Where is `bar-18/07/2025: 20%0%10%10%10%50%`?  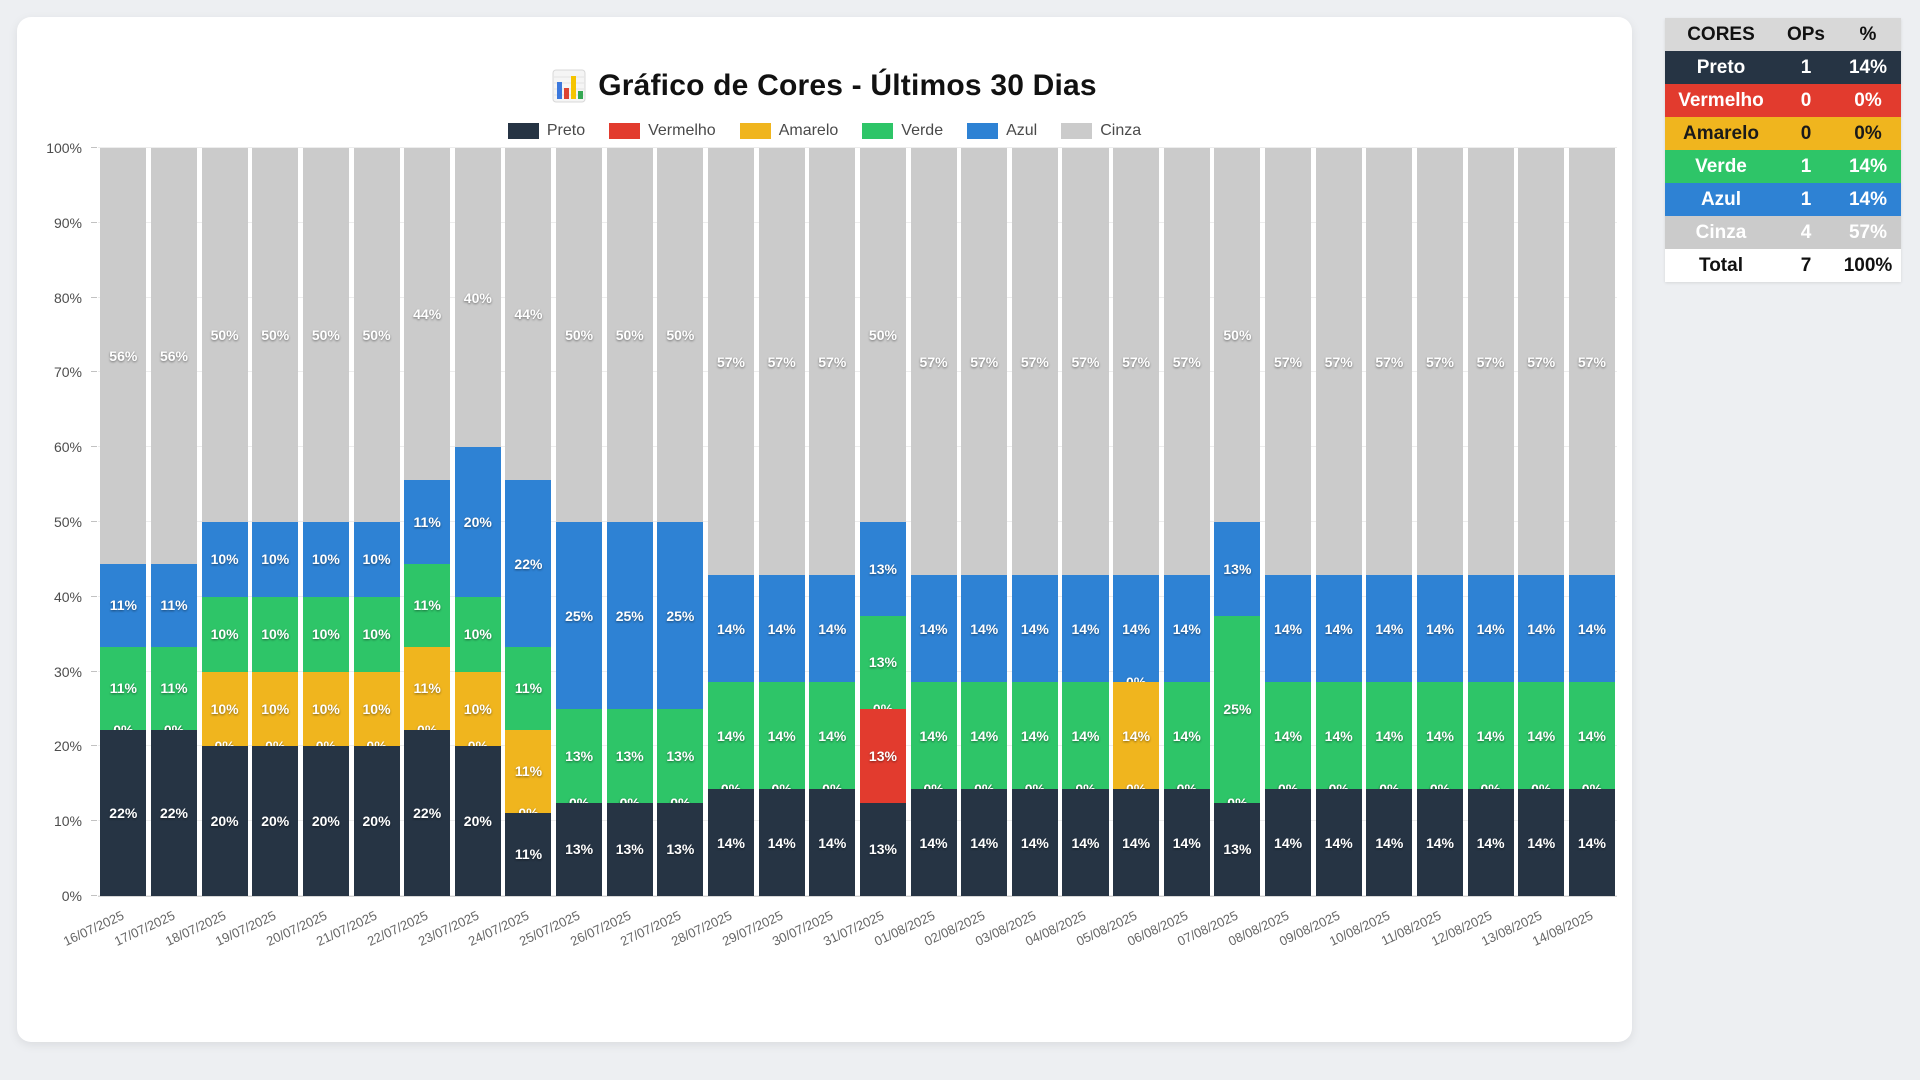 bar-18/07/2025: 20%0%10%10%10%50% is located at coordinates (224, 522).